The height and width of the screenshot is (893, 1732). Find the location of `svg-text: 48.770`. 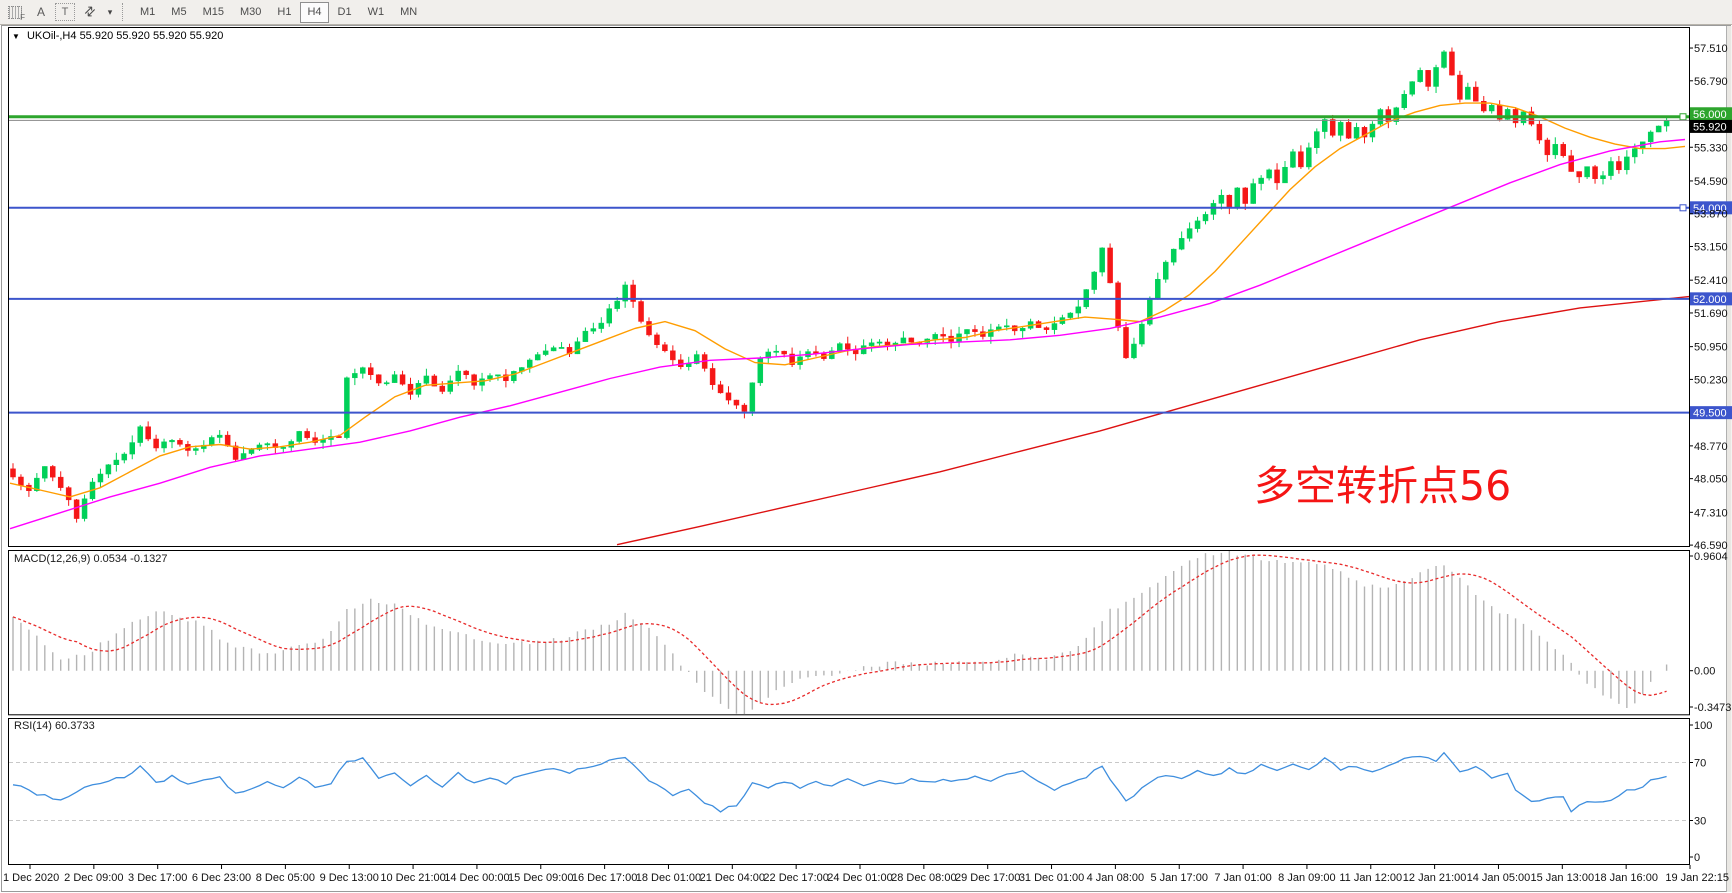

svg-text: 48.770 is located at coordinates (1711, 447).